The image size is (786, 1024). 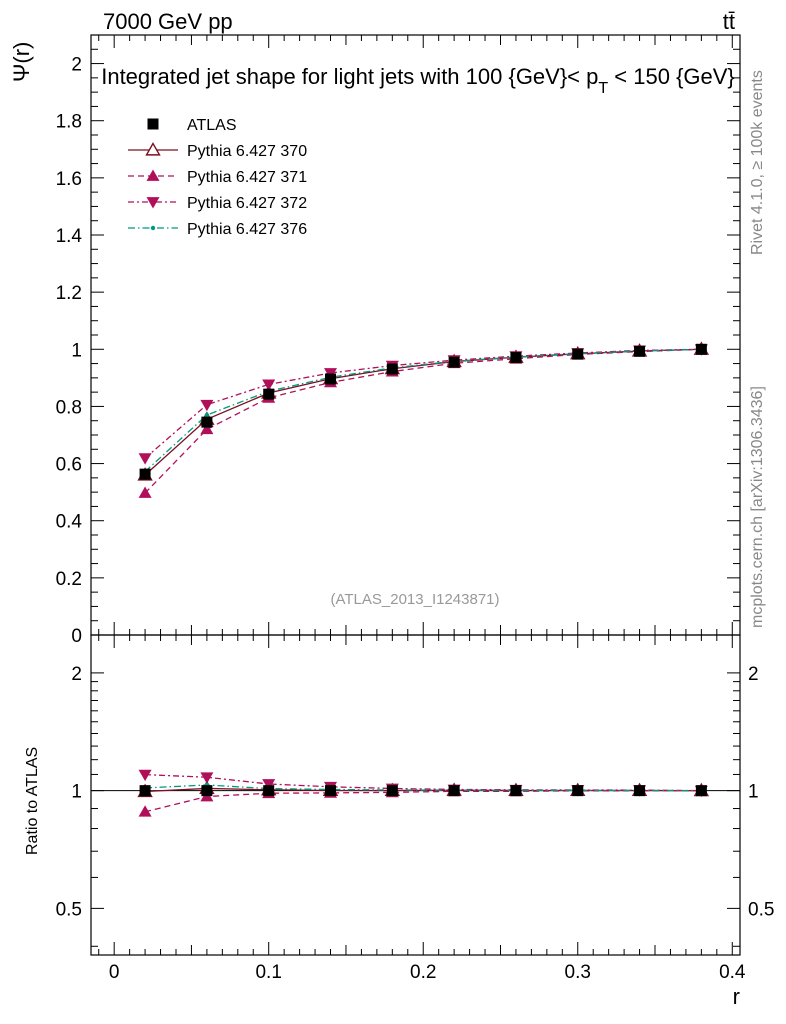 I want to click on ratio-tick-label: 1, so click(x=76, y=792).